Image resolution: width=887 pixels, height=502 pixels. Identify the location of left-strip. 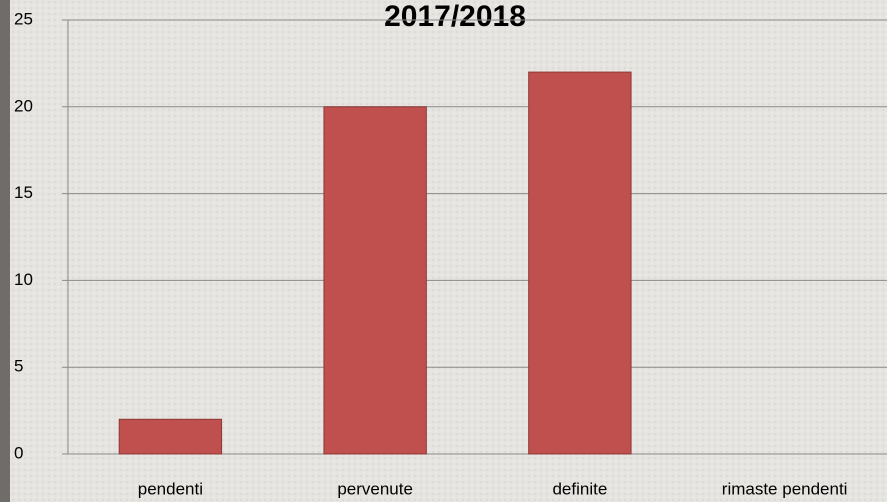
(5, 251).